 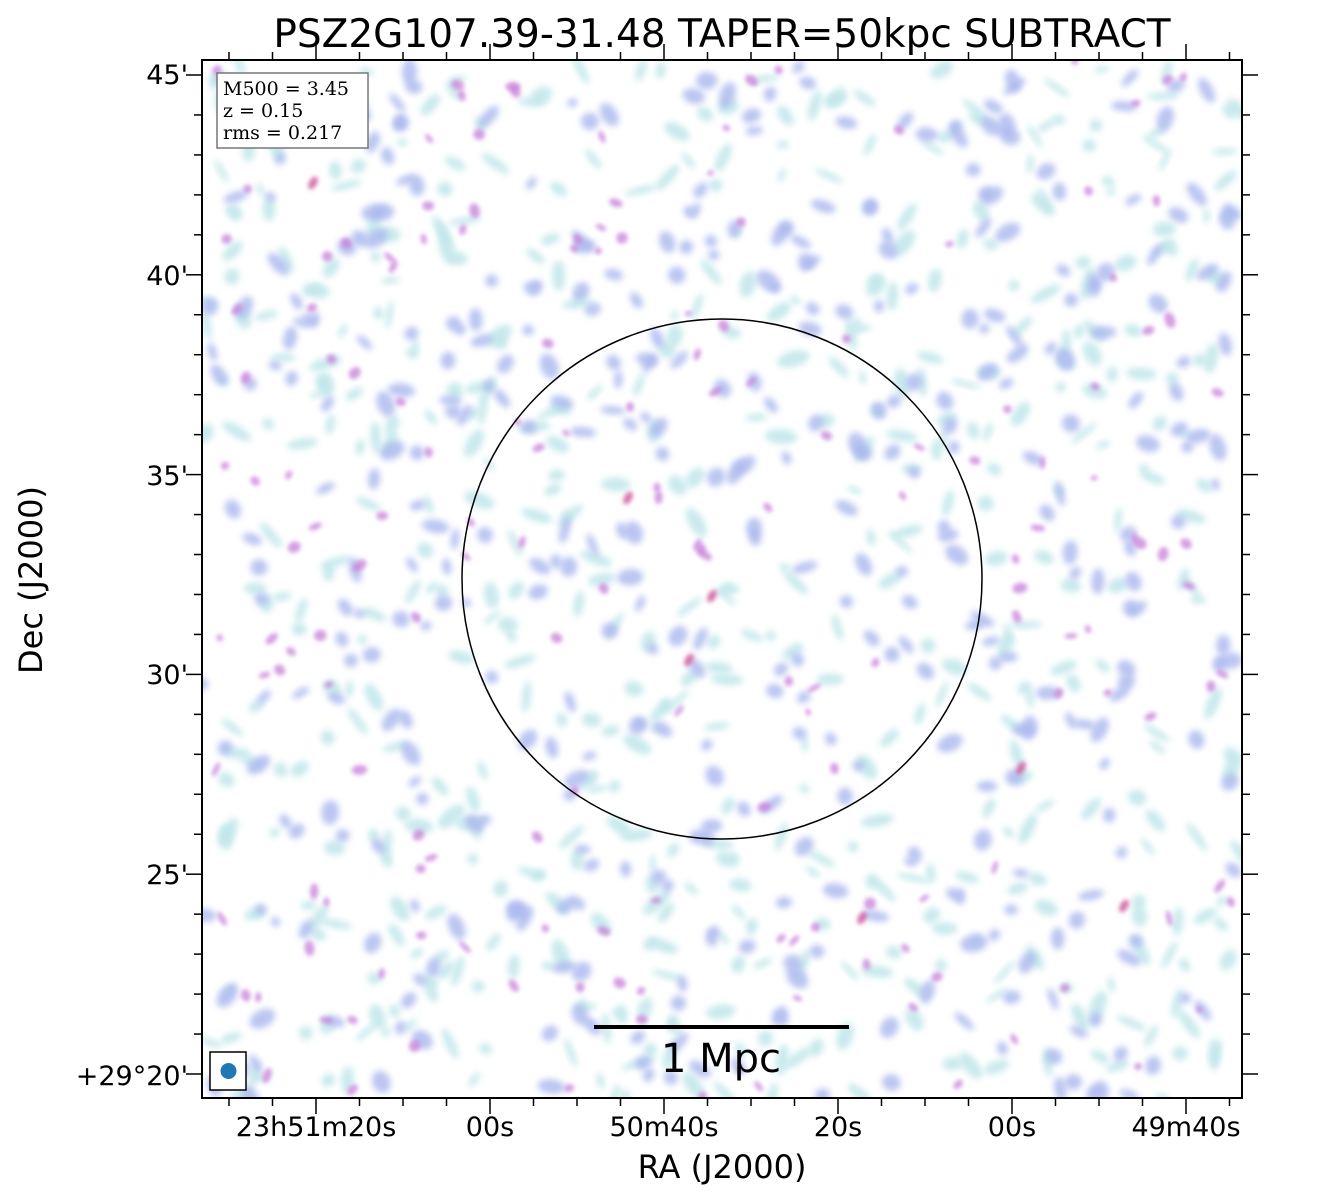 I want to click on x-axis-label: RA (J2000), so click(x=722, y=1167).